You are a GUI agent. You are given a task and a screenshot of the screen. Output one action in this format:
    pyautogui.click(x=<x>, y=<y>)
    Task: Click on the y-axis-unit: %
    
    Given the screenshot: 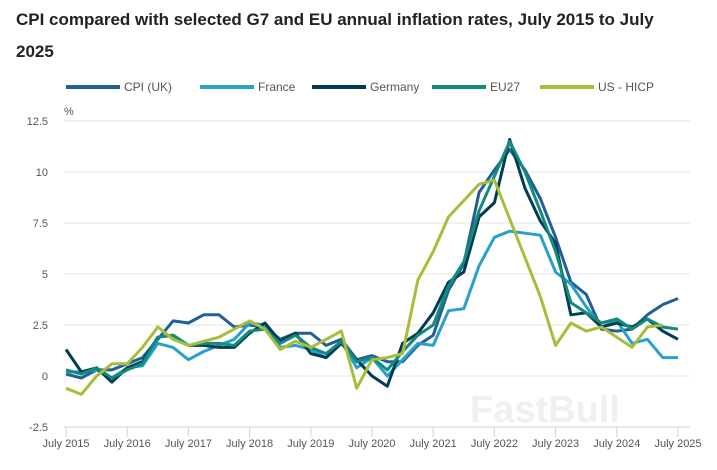 What is the action you would take?
    pyautogui.click(x=69, y=112)
    